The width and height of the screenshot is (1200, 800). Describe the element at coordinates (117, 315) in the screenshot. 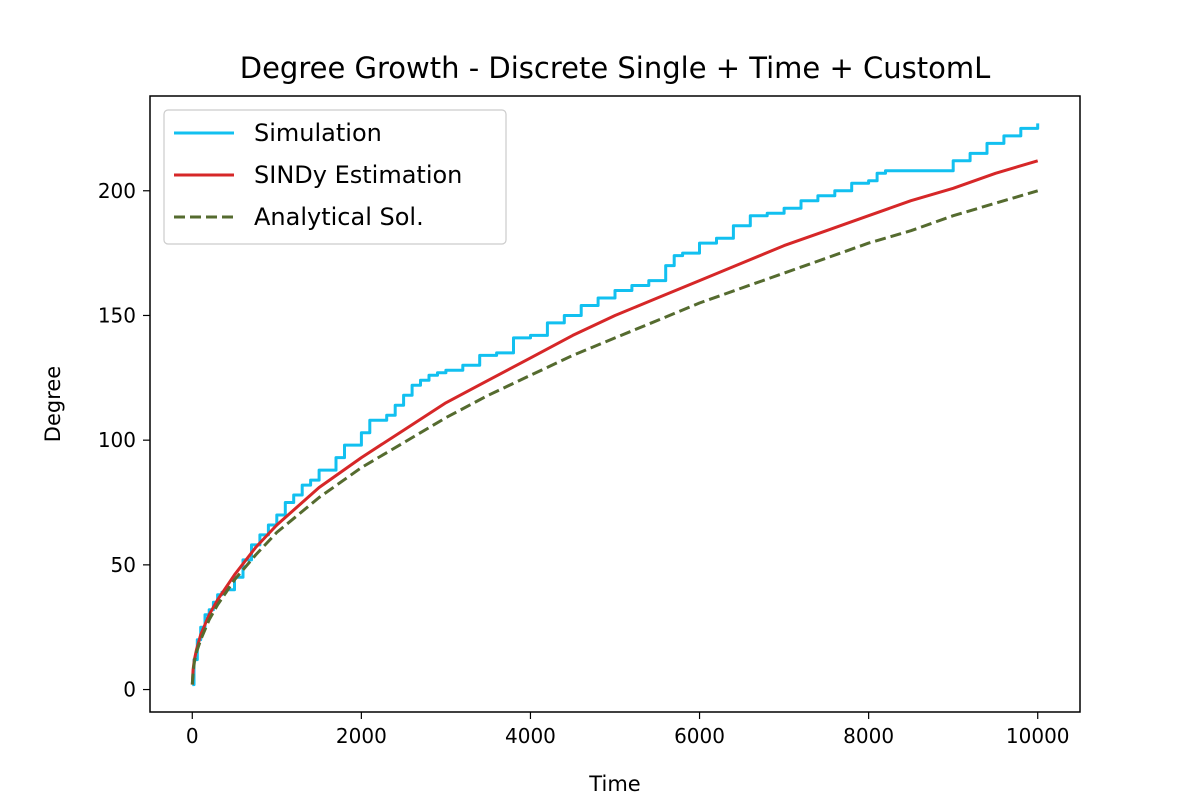

I see `y-tick-label: 150` at that location.